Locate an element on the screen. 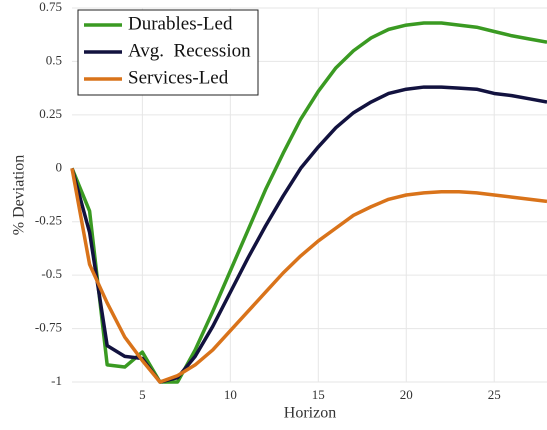  x-tick-label: 20 is located at coordinates (406, 394).